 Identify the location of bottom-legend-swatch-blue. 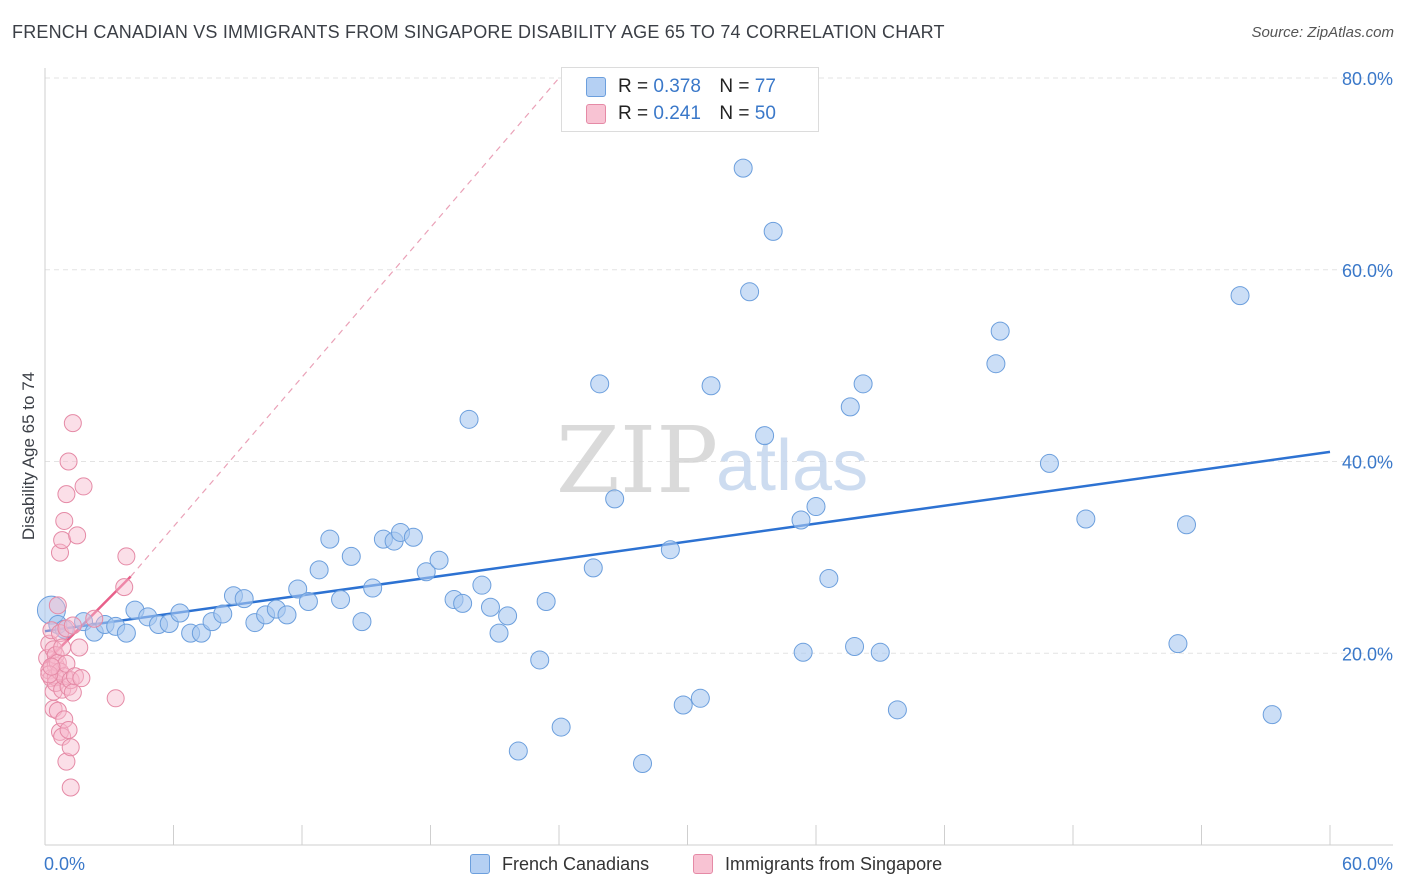
(480, 864).